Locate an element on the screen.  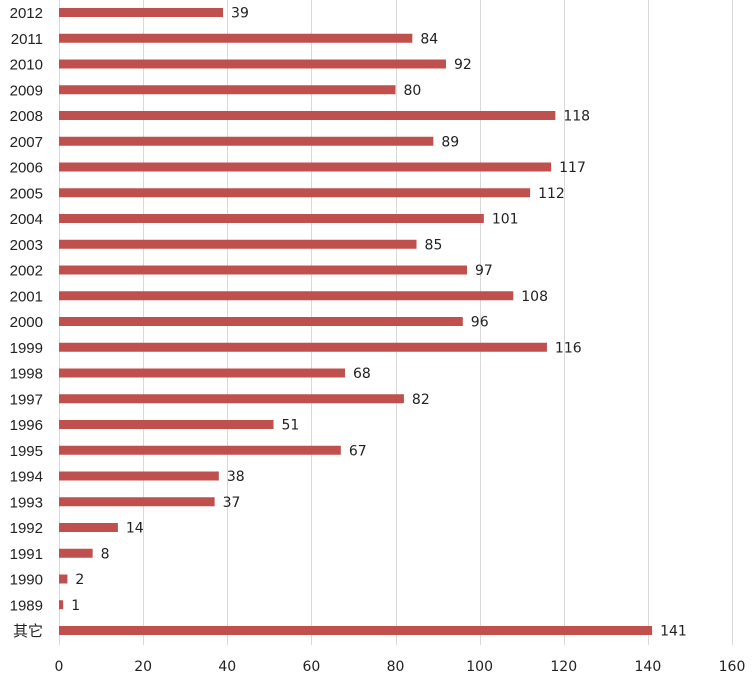
category-label: 2008 is located at coordinates (26, 116).